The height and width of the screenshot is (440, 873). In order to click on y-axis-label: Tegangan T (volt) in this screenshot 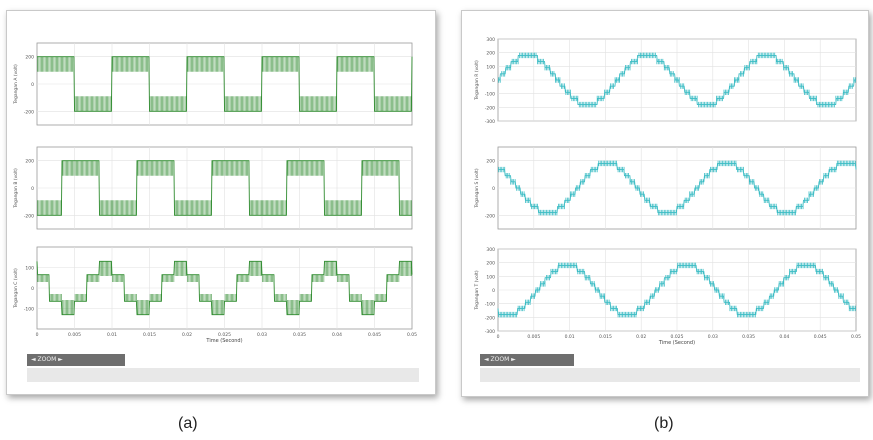, I will do `click(477, 290)`.